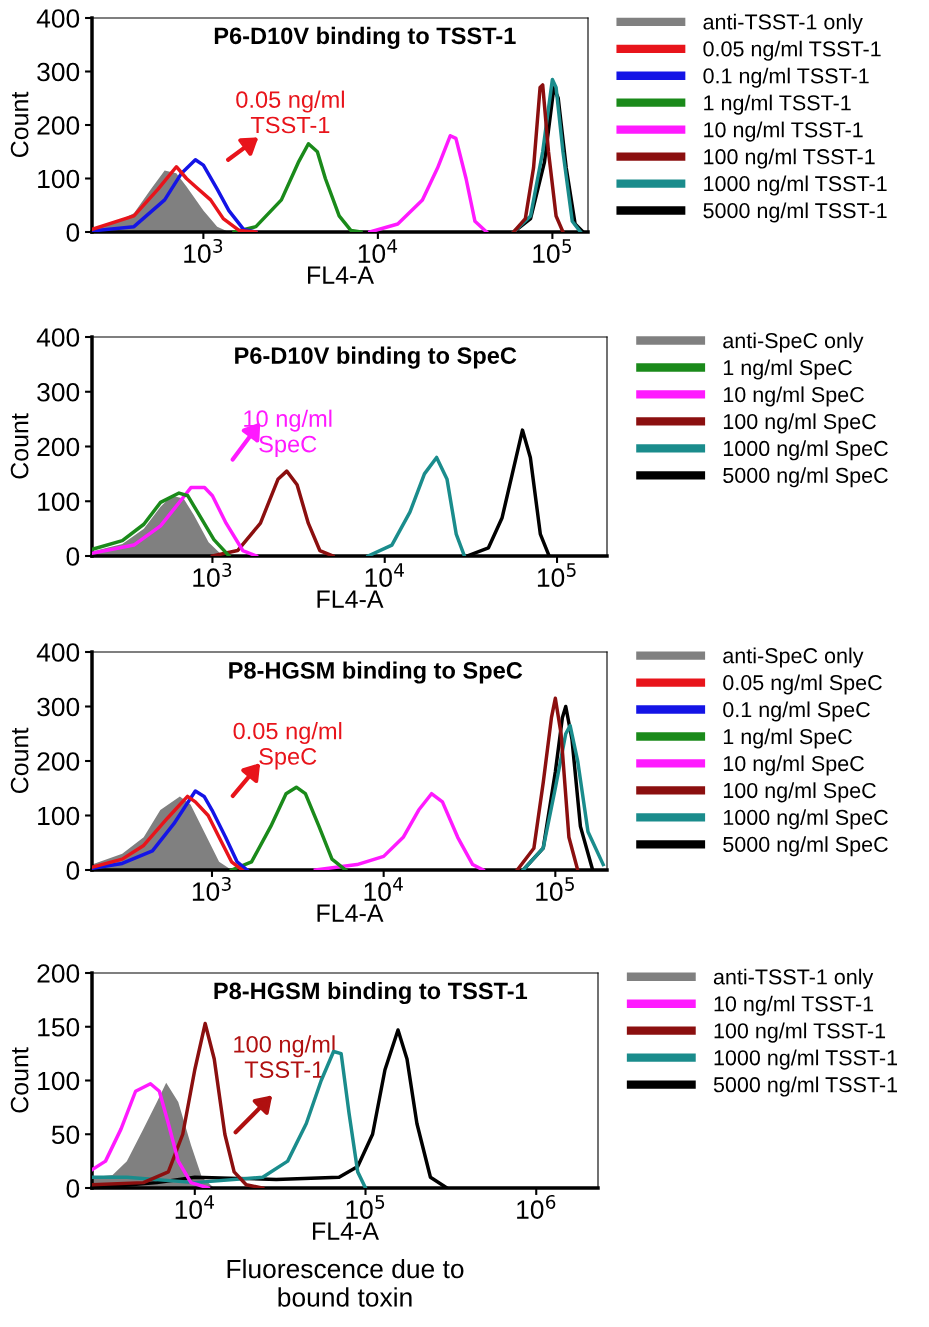 This screenshot has width=929, height=1327. I want to click on legend-label: 1 ng/ml TSST-1, so click(777, 104).